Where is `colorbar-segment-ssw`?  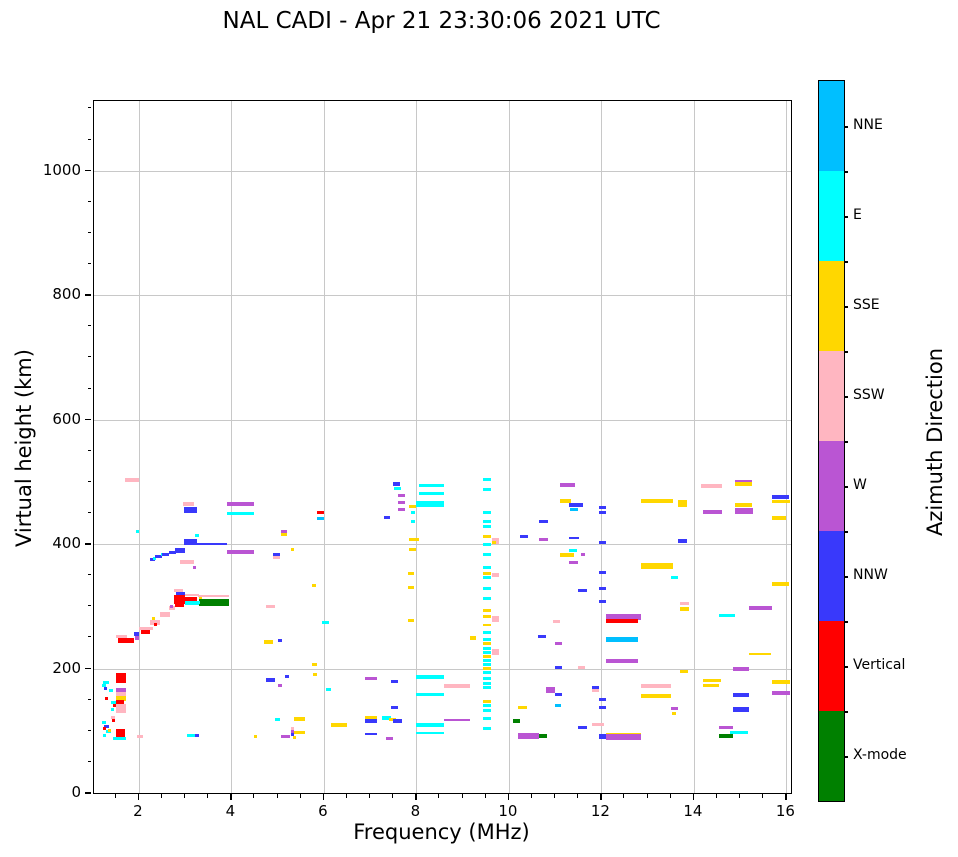 colorbar-segment-ssw is located at coordinates (831, 396).